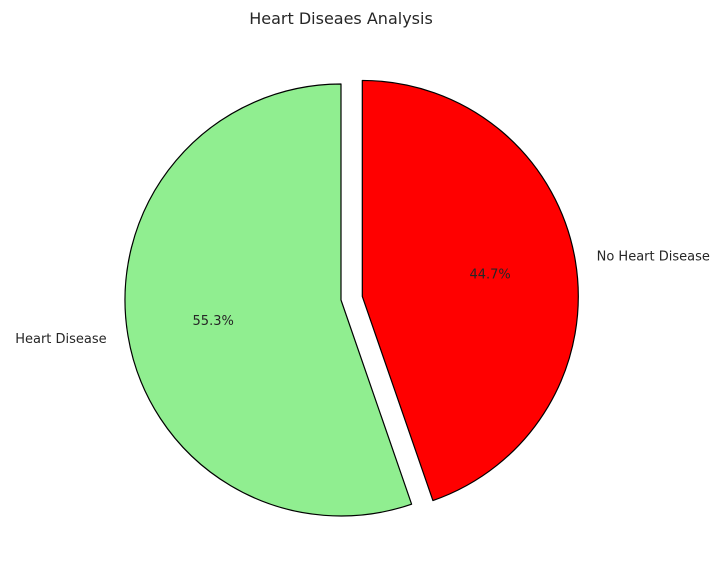 The width and height of the screenshot is (727, 581). I want to click on slice-label-heart-disease: Heart Disease, so click(60, 339).